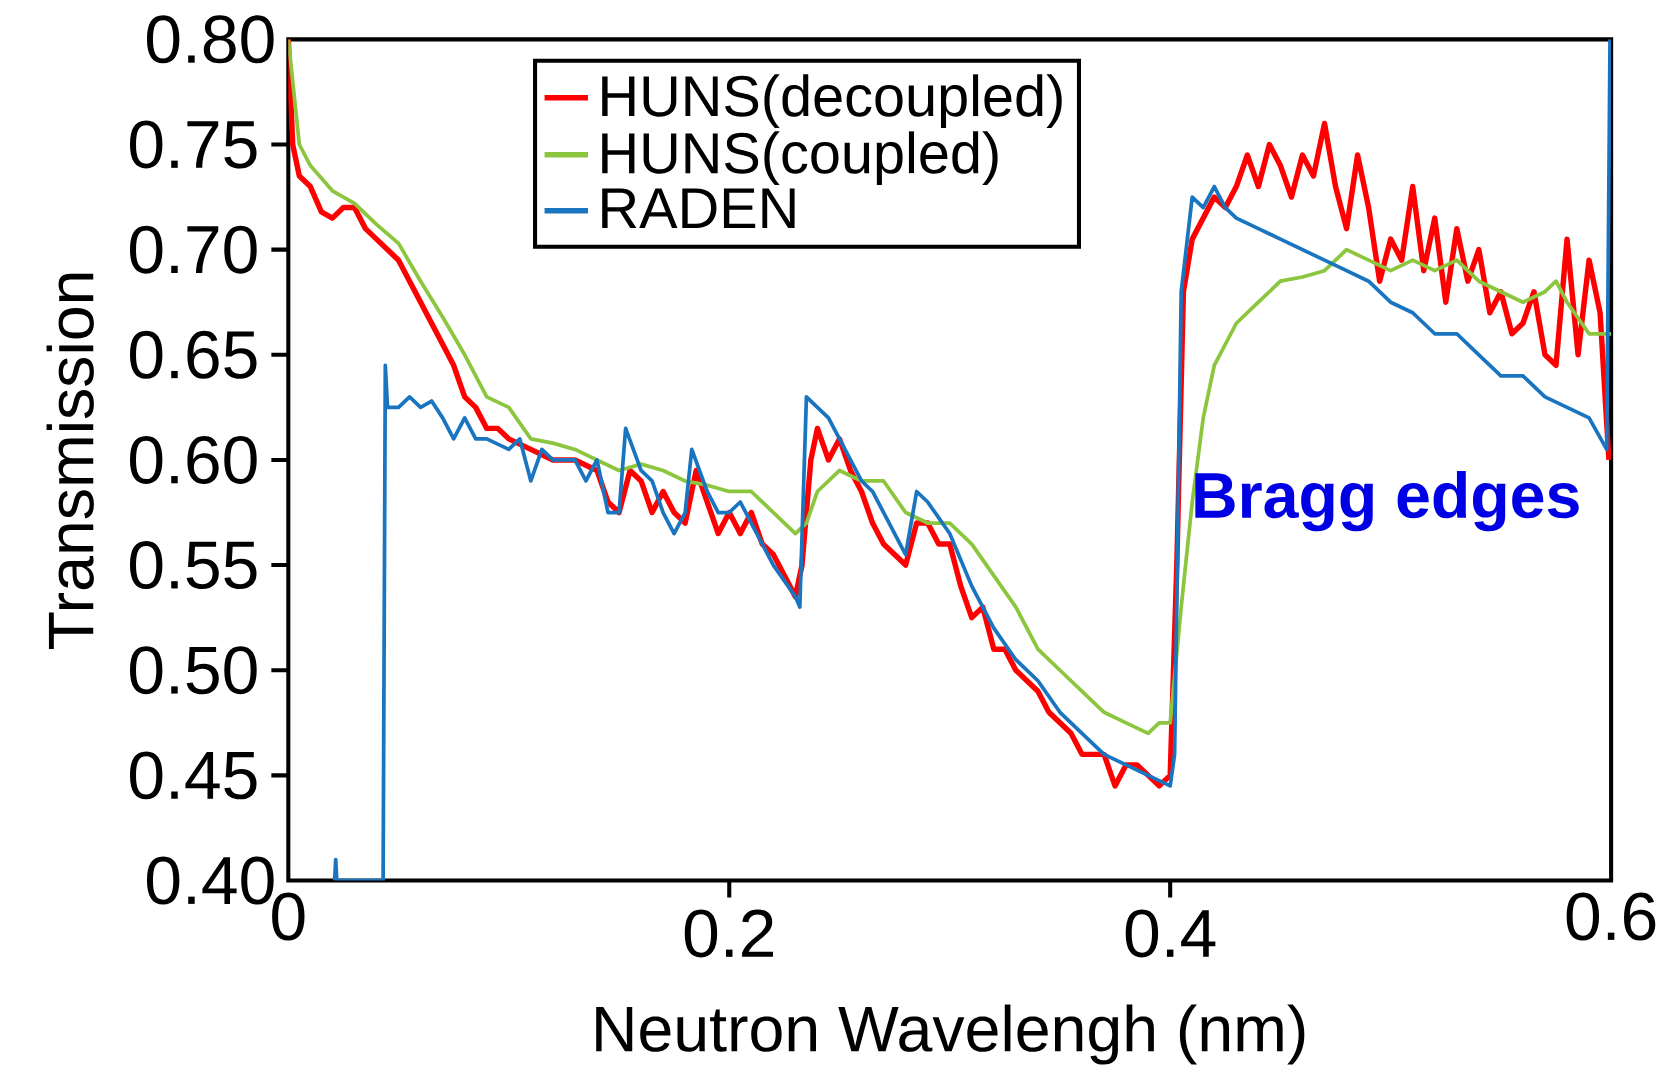  What do you see at coordinates (1170, 933) in the screenshot?
I see `x-tick-label: 0.4` at bounding box center [1170, 933].